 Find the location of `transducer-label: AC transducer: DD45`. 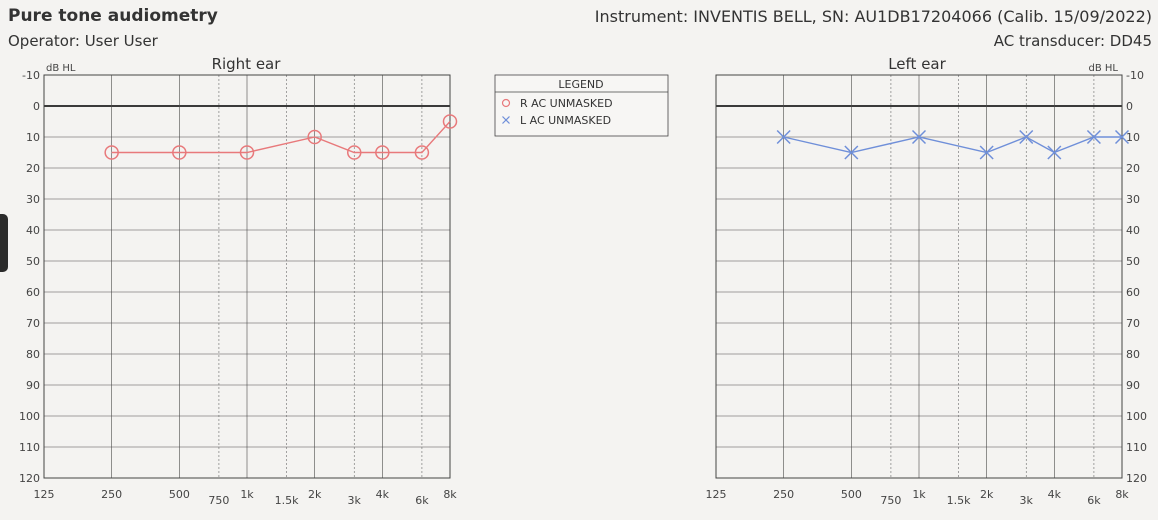

transducer-label: AC transducer: DD45 is located at coordinates (1072, 41).